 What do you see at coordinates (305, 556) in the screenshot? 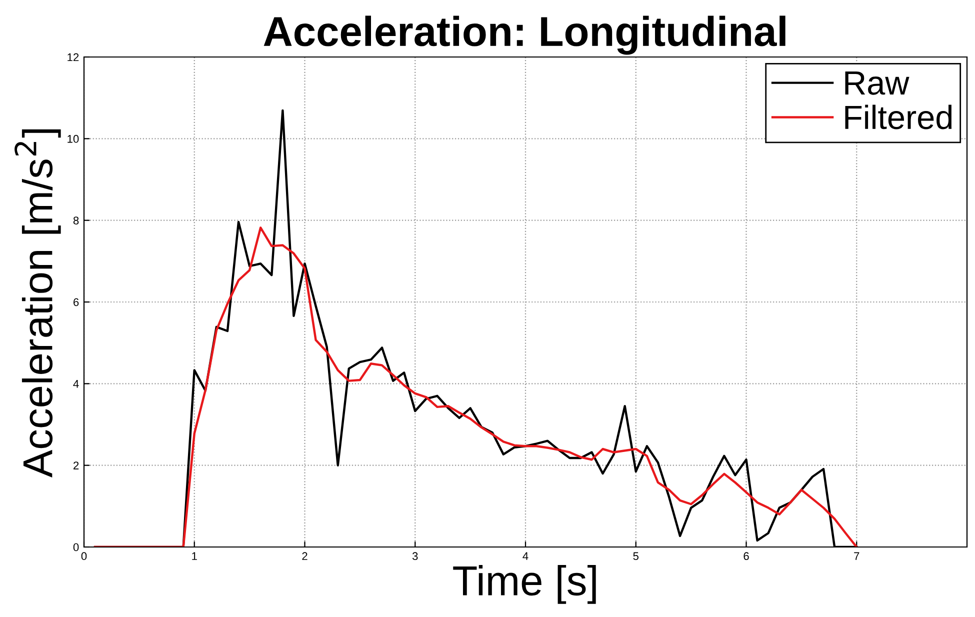
I see `x-tick-label: 2` at bounding box center [305, 556].